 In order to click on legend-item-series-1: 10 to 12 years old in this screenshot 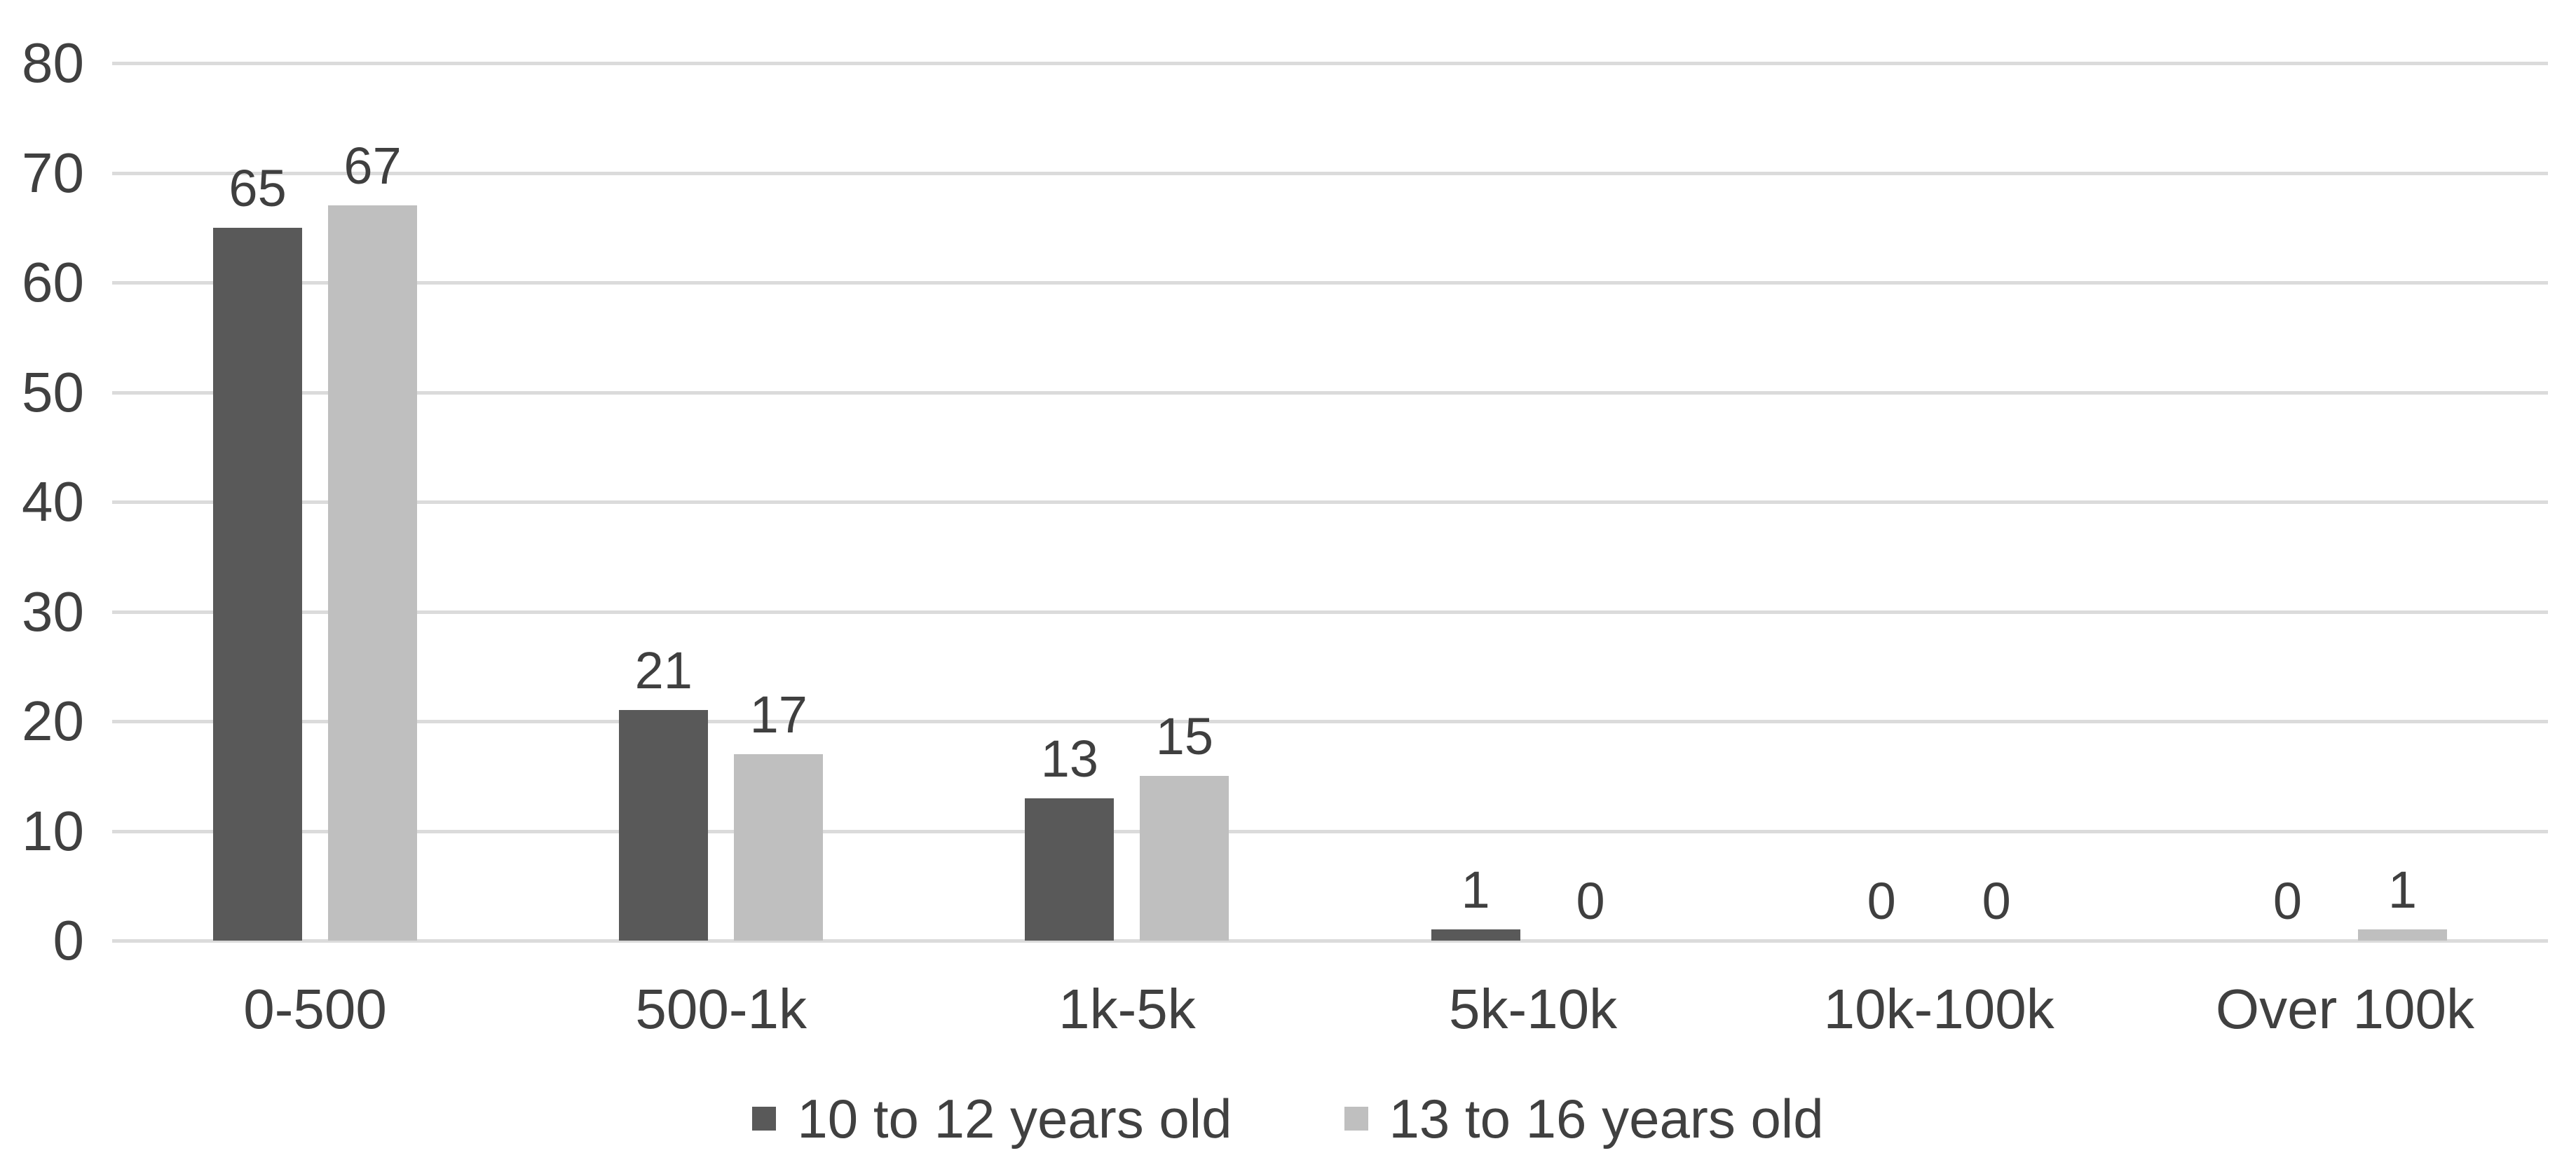, I will do `click(992, 1118)`.